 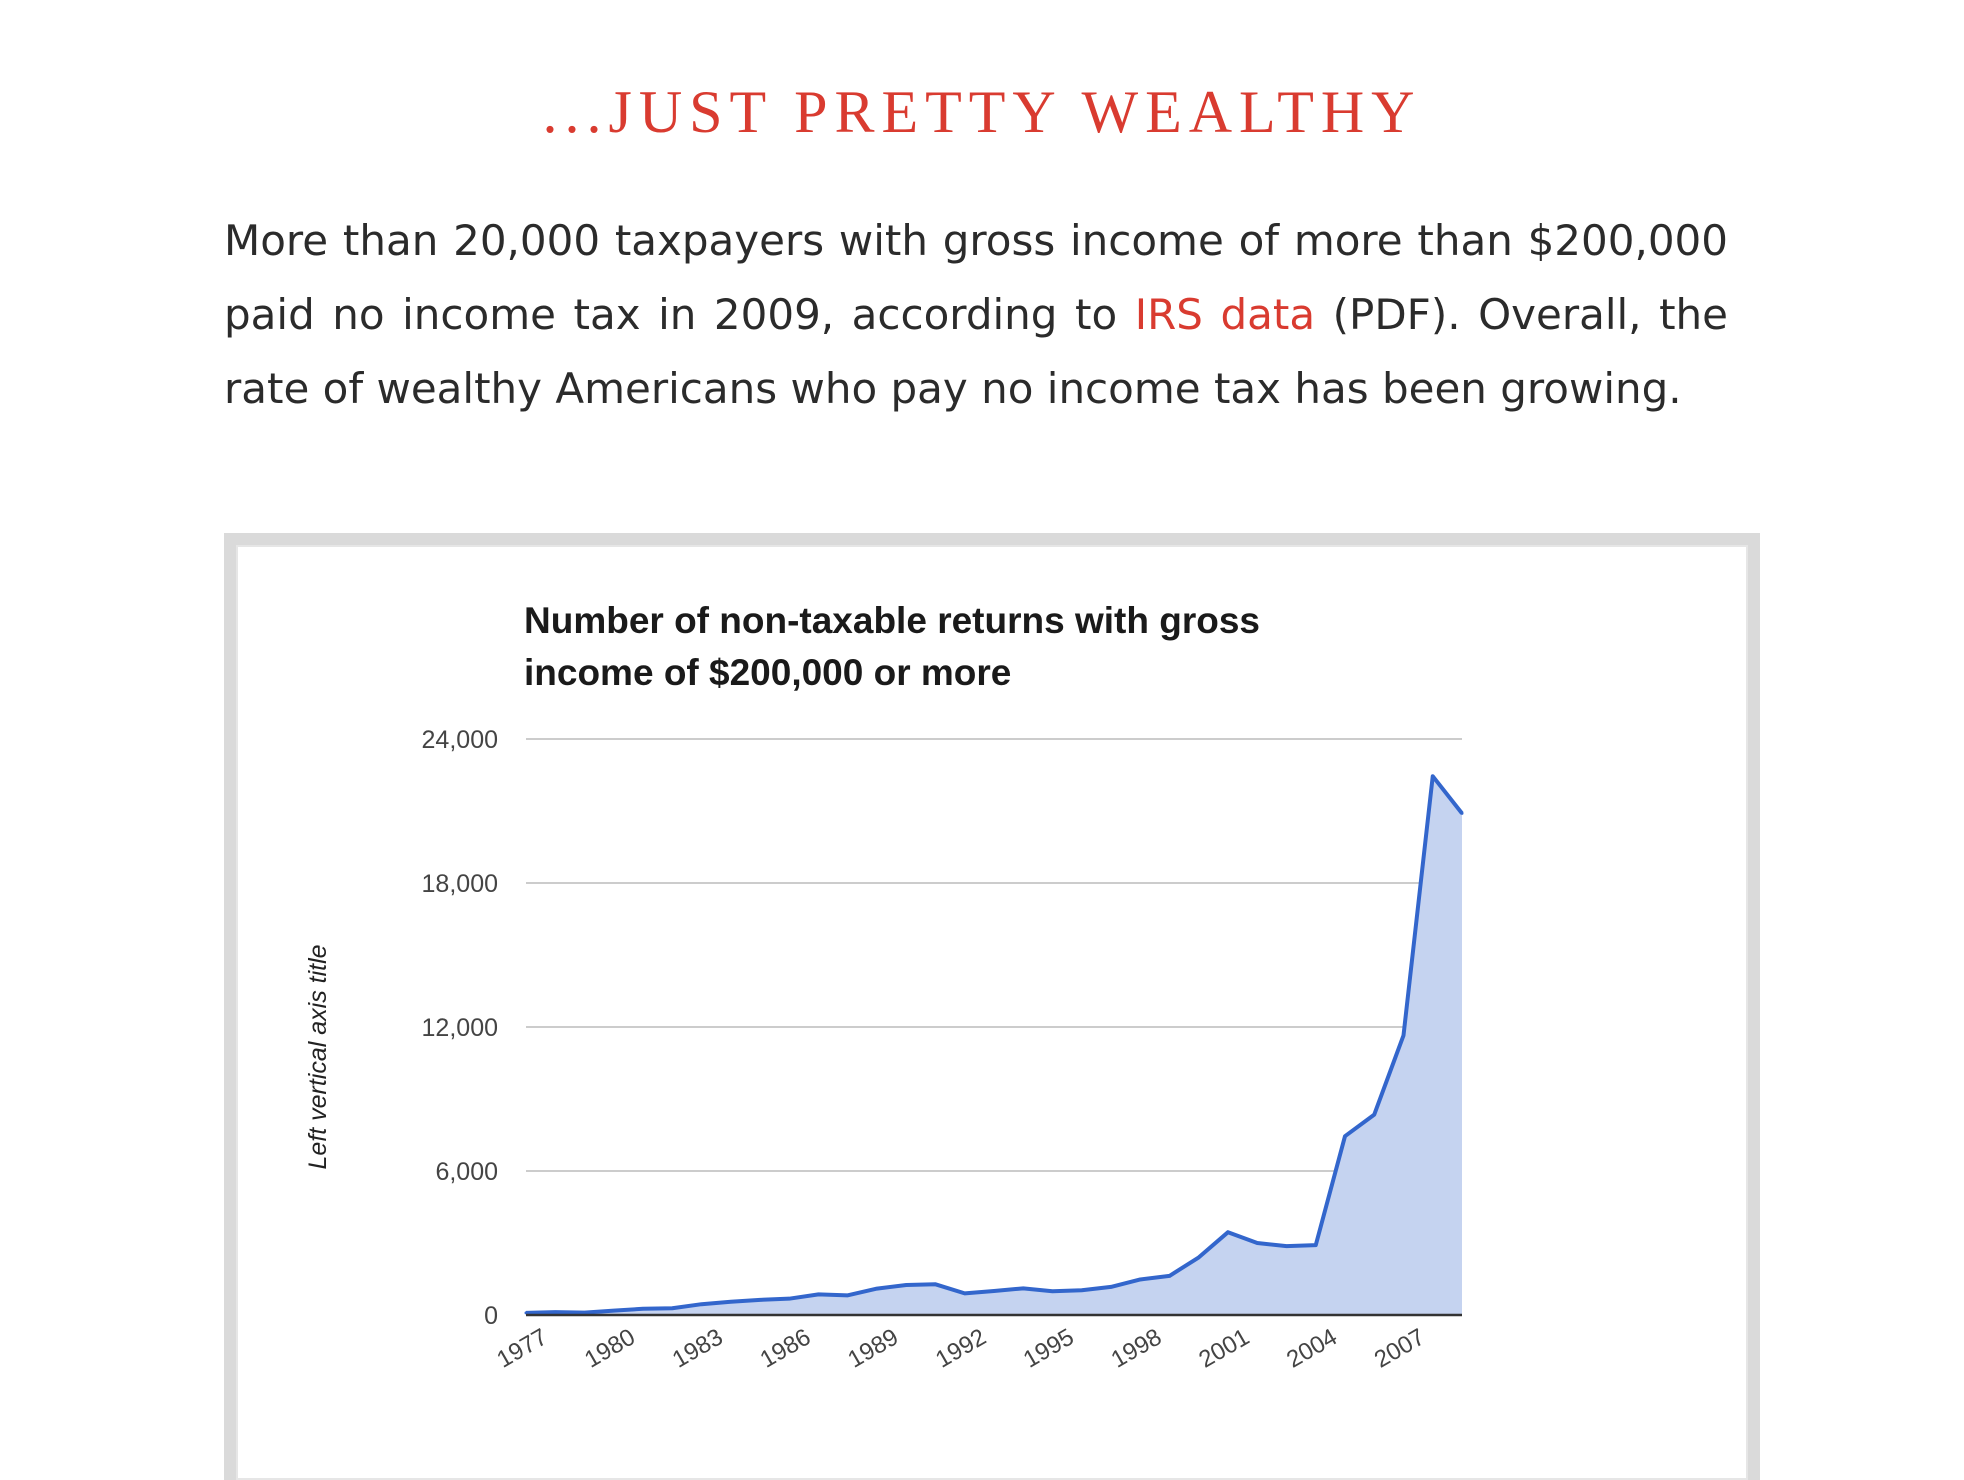 What do you see at coordinates (1224, 1348) in the screenshot?
I see `x-tick-label: 2001` at bounding box center [1224, 1348].